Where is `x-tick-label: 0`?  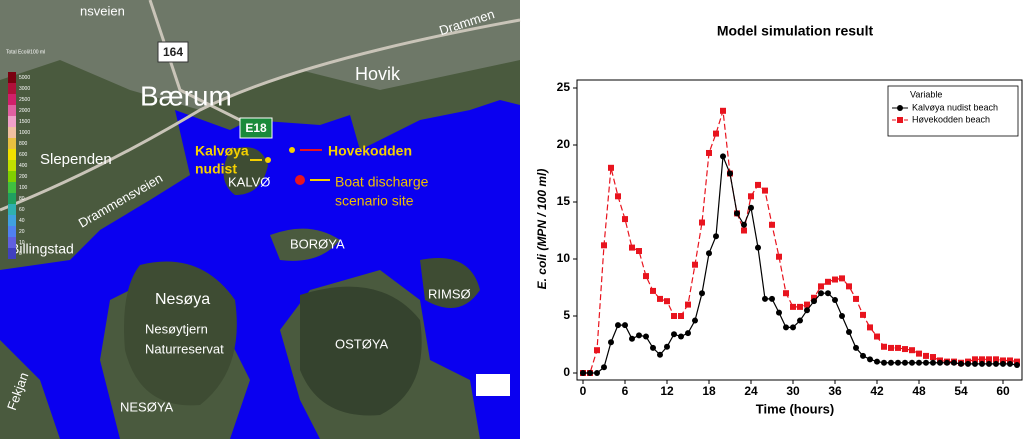 x-tick-label: 0 is located at coordinates (583, 391).